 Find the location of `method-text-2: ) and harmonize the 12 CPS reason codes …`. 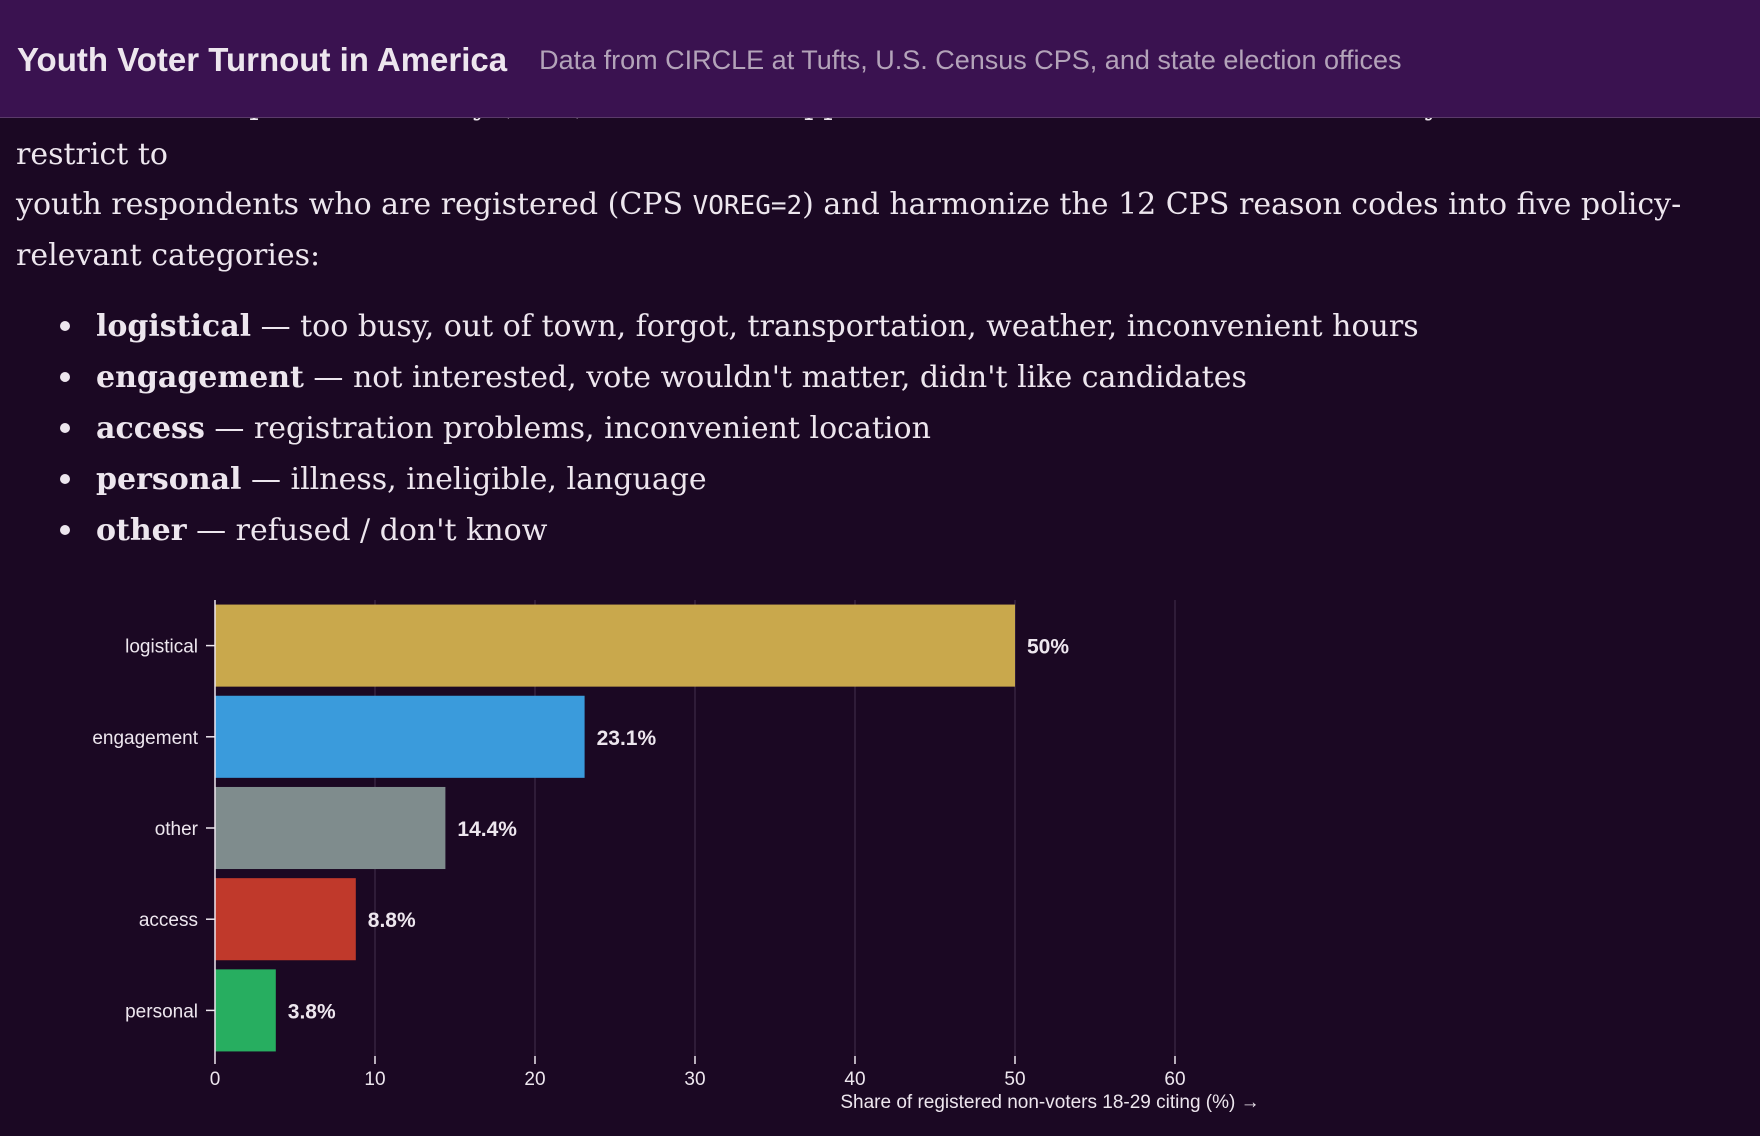

method-text-2: ) and harmonize the 12 CPS reason codes … is located at coordinates (849, 230).